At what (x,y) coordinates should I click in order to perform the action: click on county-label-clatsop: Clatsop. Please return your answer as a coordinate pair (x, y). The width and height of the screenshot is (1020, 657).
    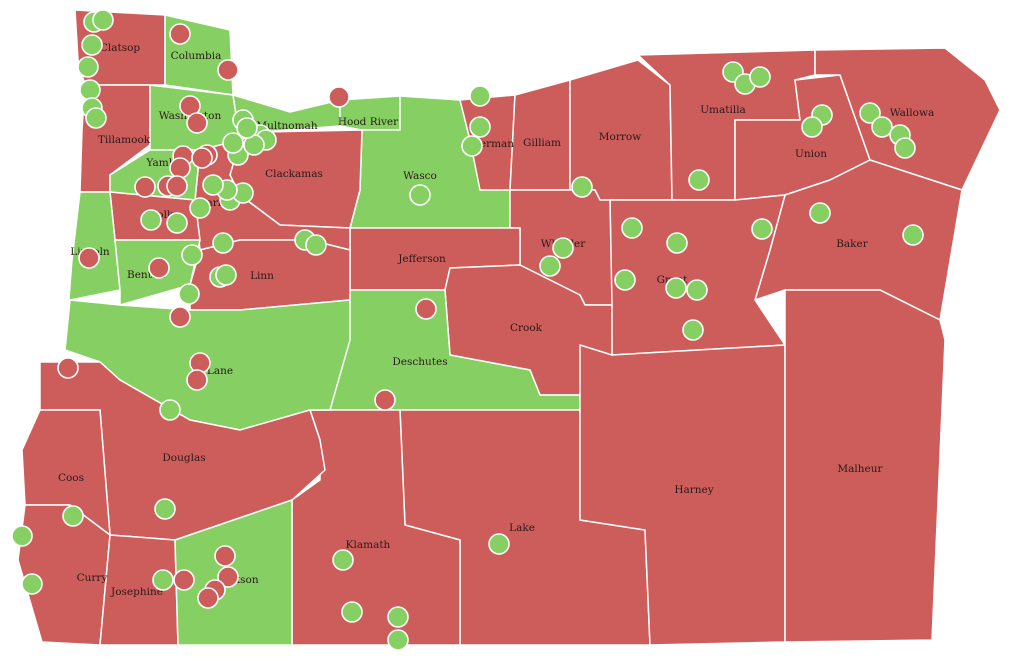
    Looking at the image, I should click on (120, 48).